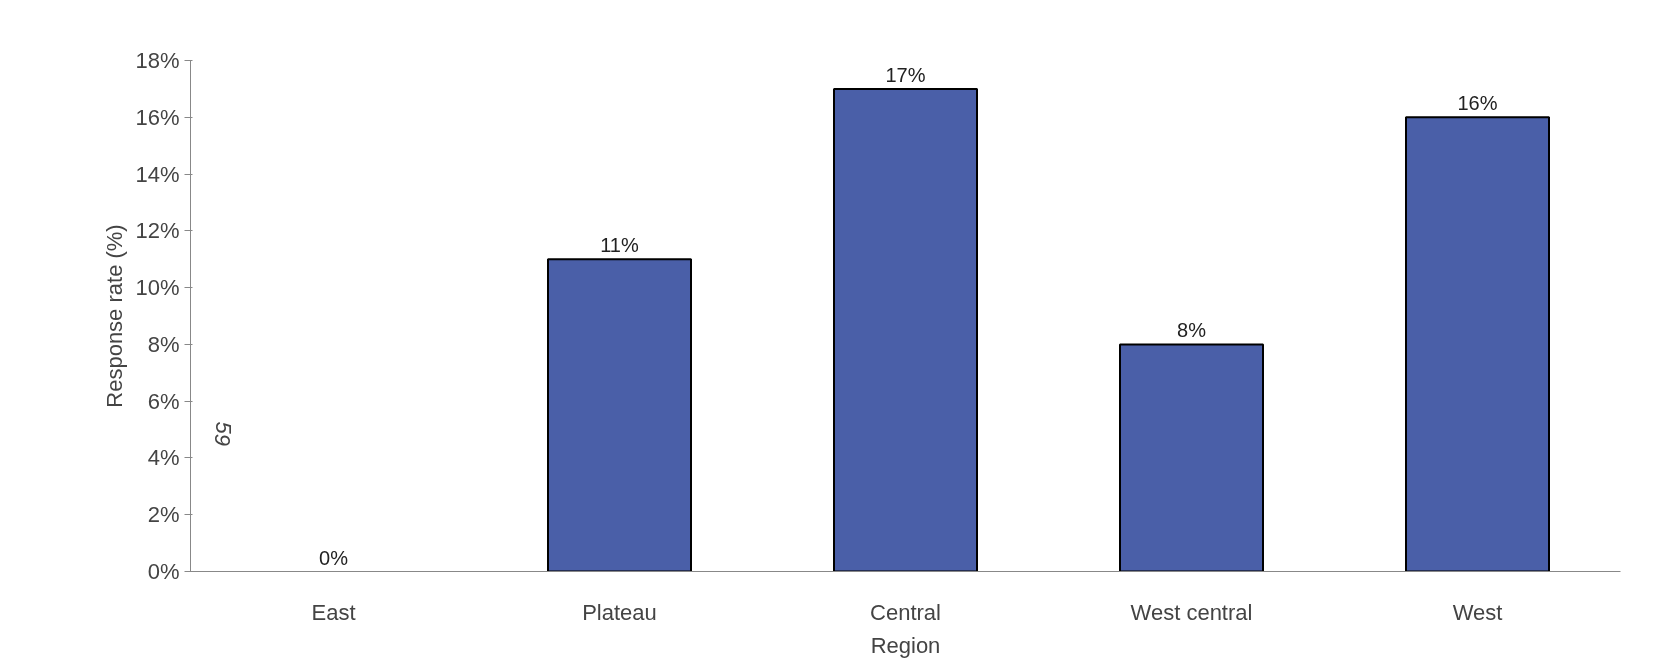  What do you see at coordinates (157, 117) in the screenshot?
I see `y-tick-label: 16%` at bounding box center [157, 117].